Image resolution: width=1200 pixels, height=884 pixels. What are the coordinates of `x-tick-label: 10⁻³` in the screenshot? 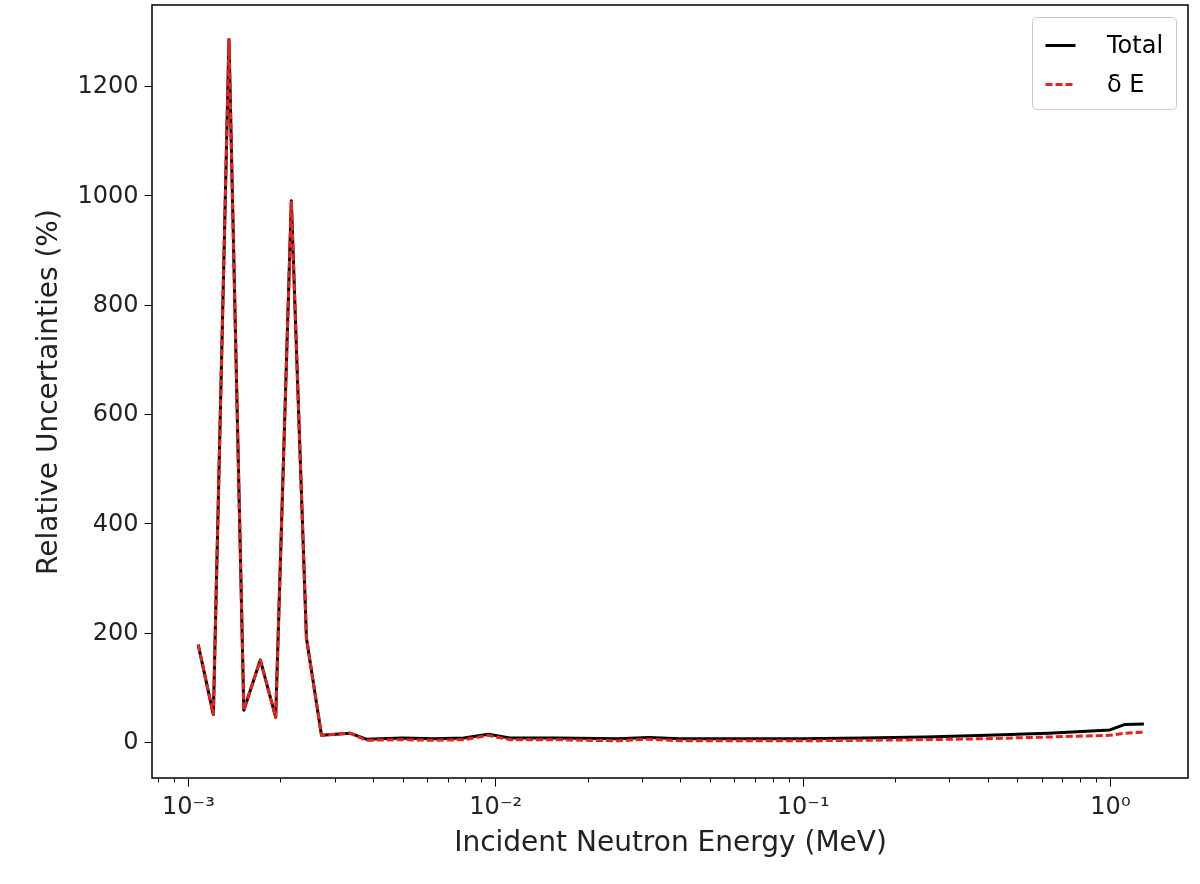 It's located at (188, 805).